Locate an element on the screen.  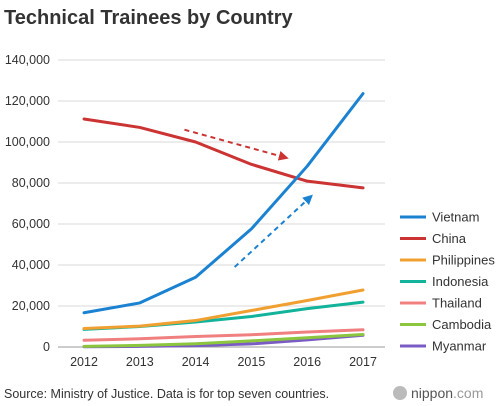
trend-arrows is located at coordinates (248, 198).